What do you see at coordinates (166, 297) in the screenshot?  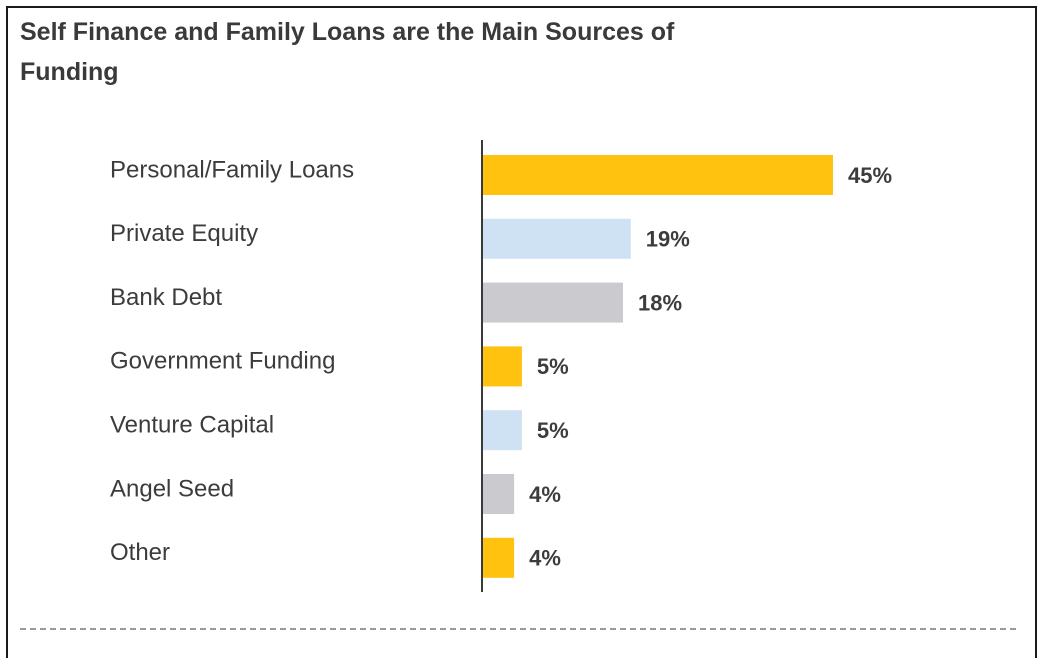 I see `category-label-2: Bank Debt` at bounding box center [166, 297].